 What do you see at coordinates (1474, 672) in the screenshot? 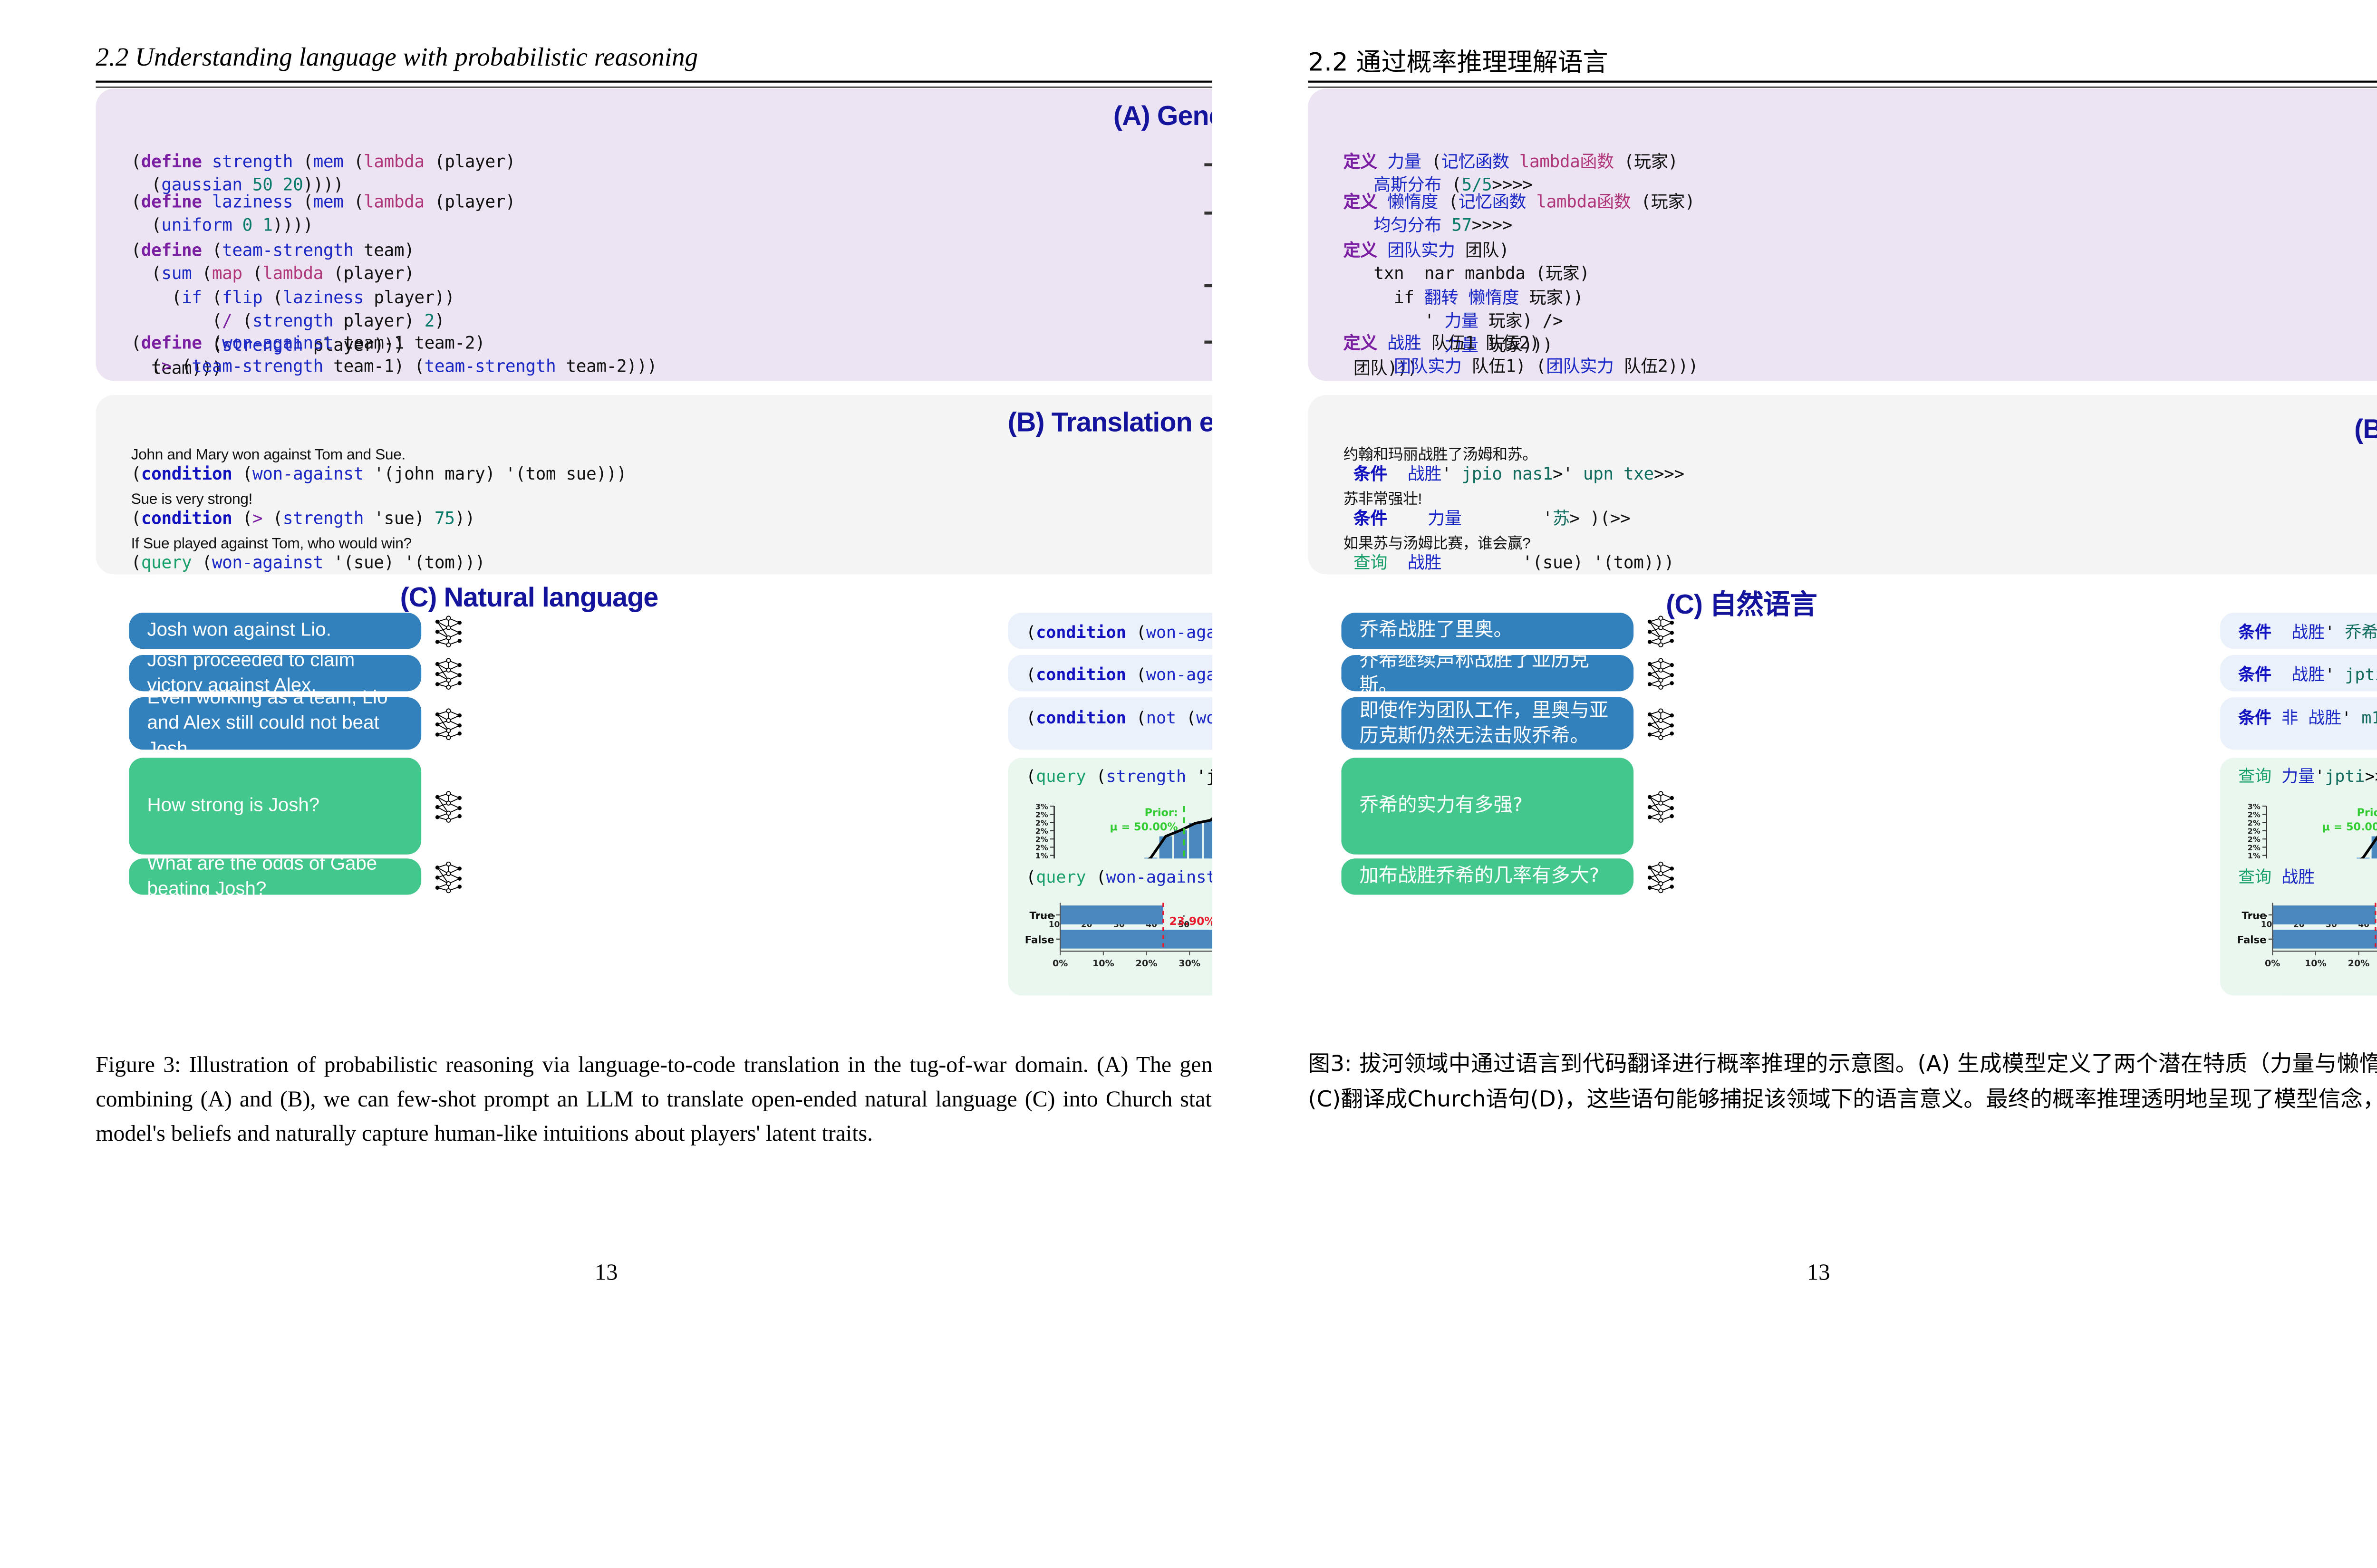
I see `nl-bubble-text-2: 乔希继续声称战胜了亚历克斯。` at bounding box center [1474, 672].